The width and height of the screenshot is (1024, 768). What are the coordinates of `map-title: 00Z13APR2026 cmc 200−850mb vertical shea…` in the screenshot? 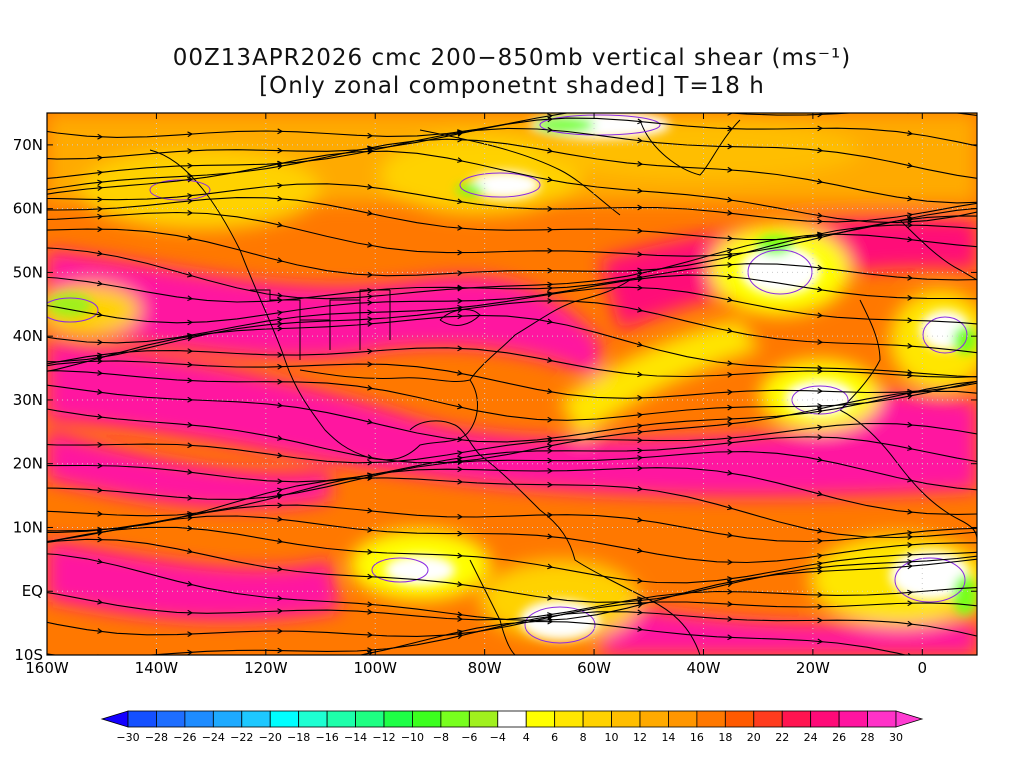 It's located at (512, 72).